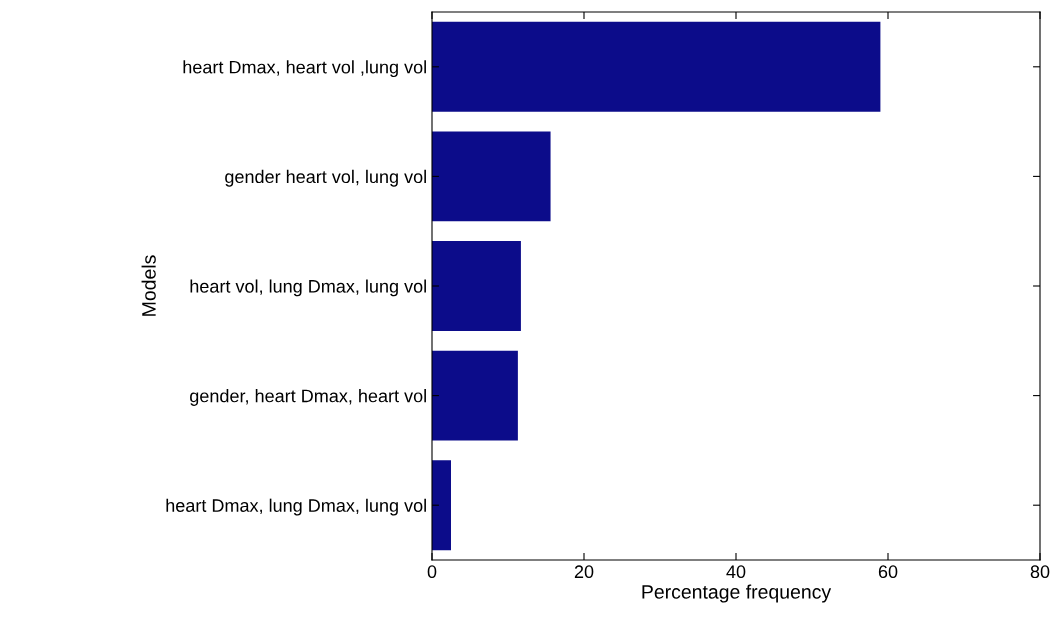  I want to click on x-tick-label: 40, so click(736, 572).